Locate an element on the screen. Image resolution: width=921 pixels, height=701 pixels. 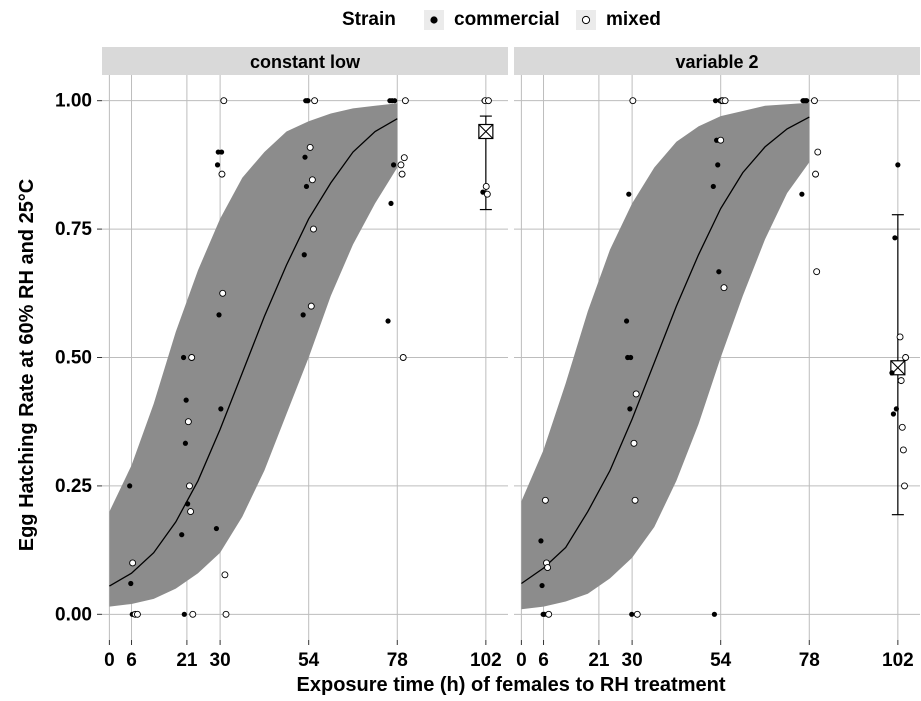
y-tick-label: 0.00 is located at coordinates (73, 614).